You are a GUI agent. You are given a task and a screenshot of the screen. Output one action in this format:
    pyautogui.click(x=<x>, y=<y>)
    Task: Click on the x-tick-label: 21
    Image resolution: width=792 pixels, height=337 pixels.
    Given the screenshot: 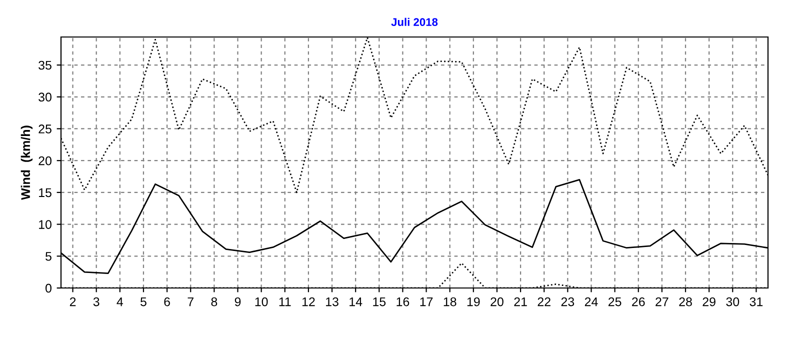 What is the action you would take?
    pyautogui.click(x=520, y=301)
    